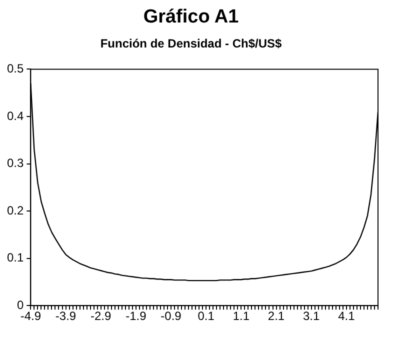 This screenshot has width=396, height=342. I want to click on chart-title: Gráfico A1, so click(191, 17).